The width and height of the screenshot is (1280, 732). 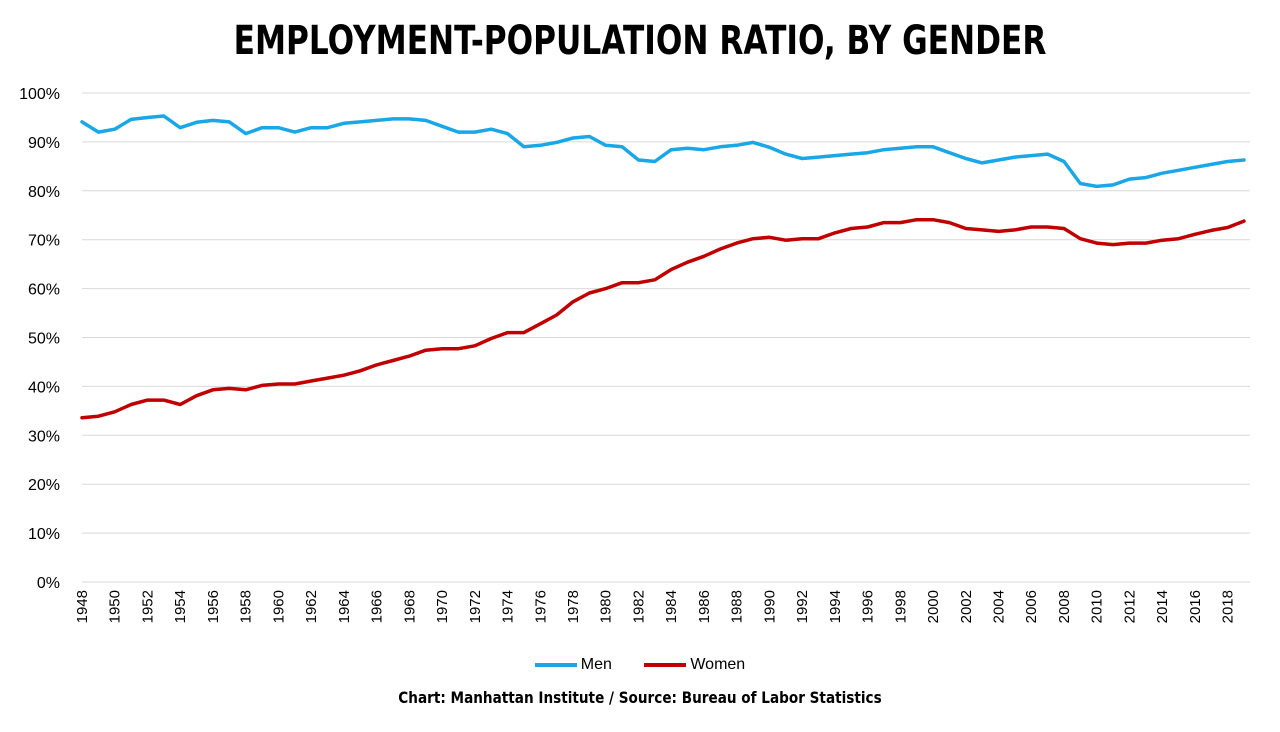 What do you see at coordinates (377, 606) in the screenshot?
I see `x-tick-label: 1966` at bounding box center [377, 606].